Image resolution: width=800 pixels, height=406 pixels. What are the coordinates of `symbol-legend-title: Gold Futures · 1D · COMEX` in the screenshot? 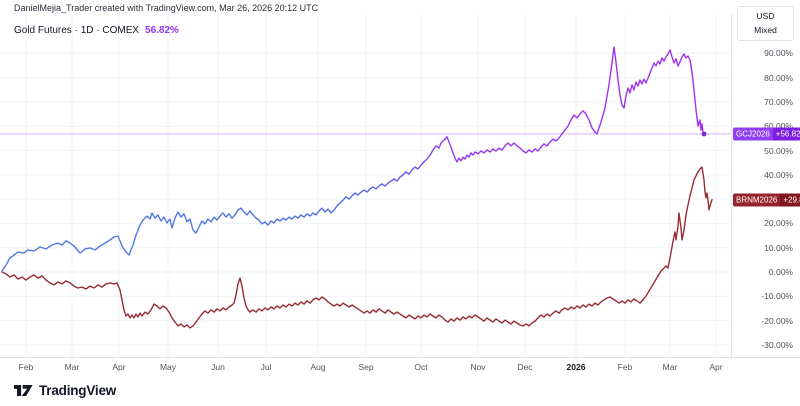 It's located at (77, 30).